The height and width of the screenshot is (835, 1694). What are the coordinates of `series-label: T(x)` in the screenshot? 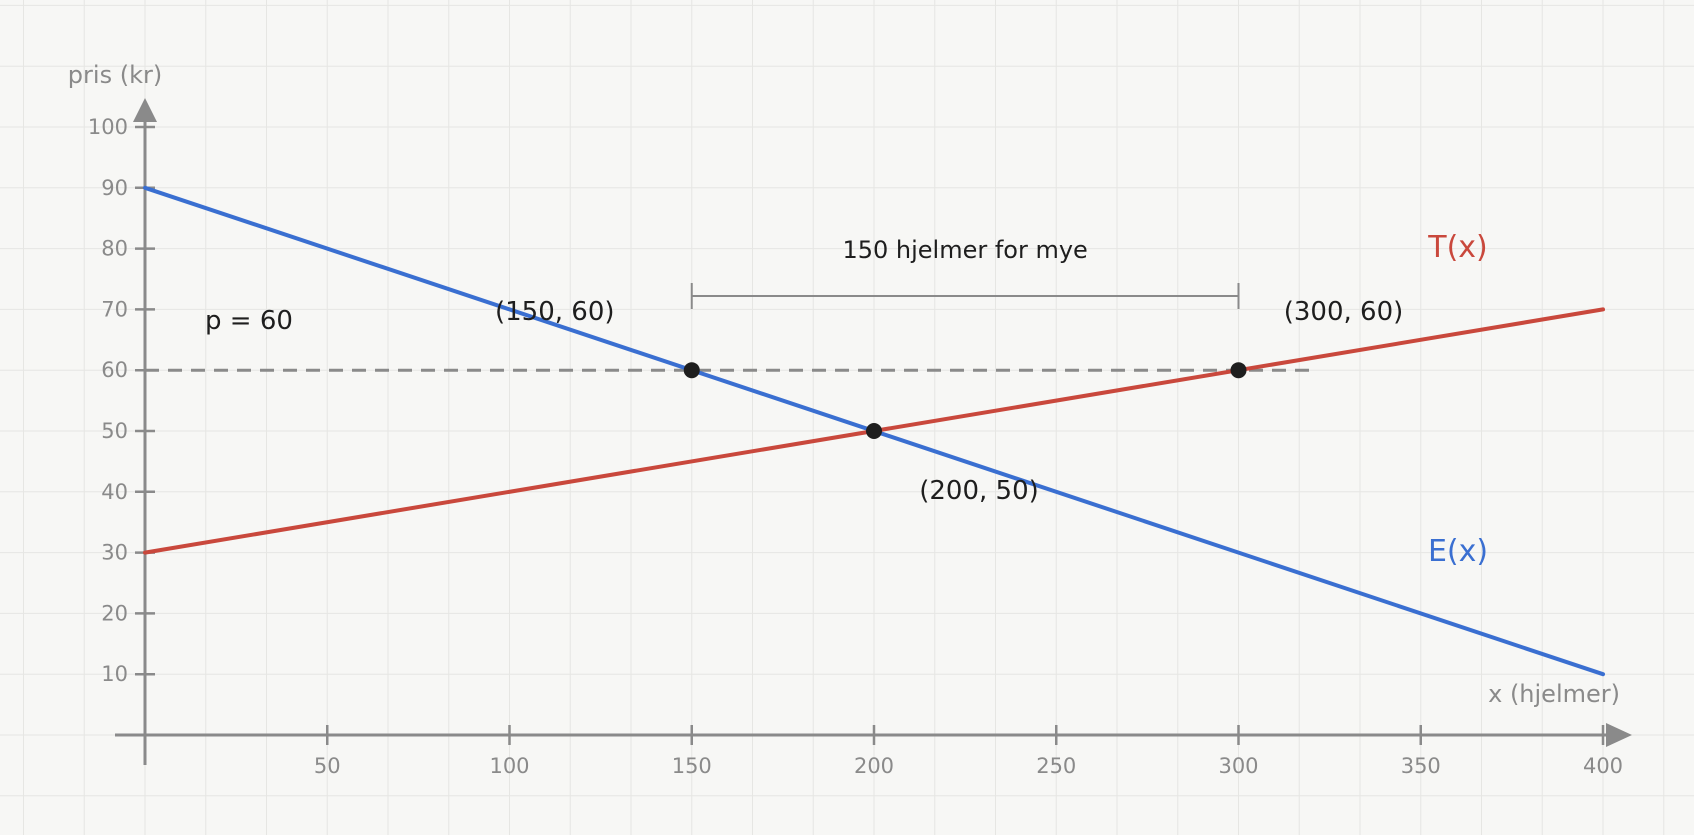 It's located at (1457, 247).